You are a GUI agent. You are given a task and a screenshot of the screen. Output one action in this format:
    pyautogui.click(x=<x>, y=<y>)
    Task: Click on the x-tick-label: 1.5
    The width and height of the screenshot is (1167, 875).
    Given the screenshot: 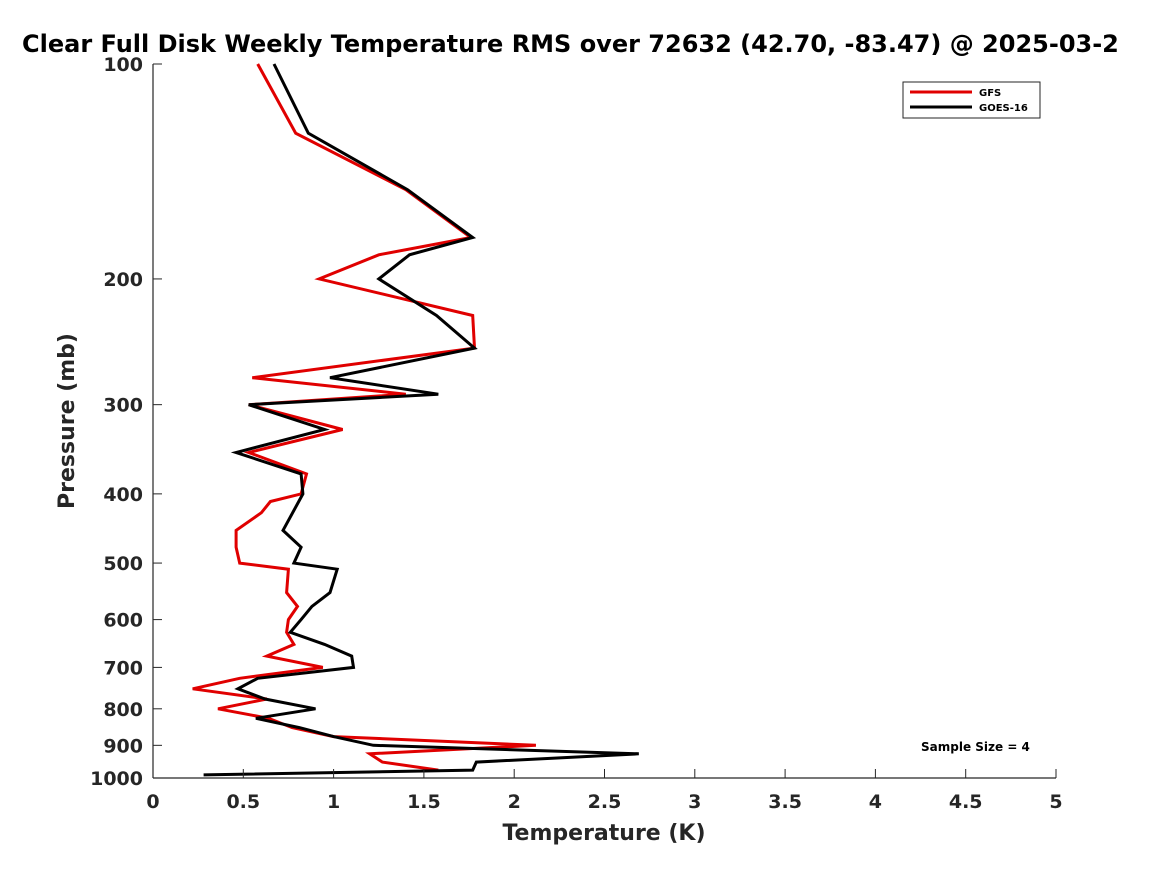 What is the action you would take?
    pyautogui.click(x=424, y=802)
    